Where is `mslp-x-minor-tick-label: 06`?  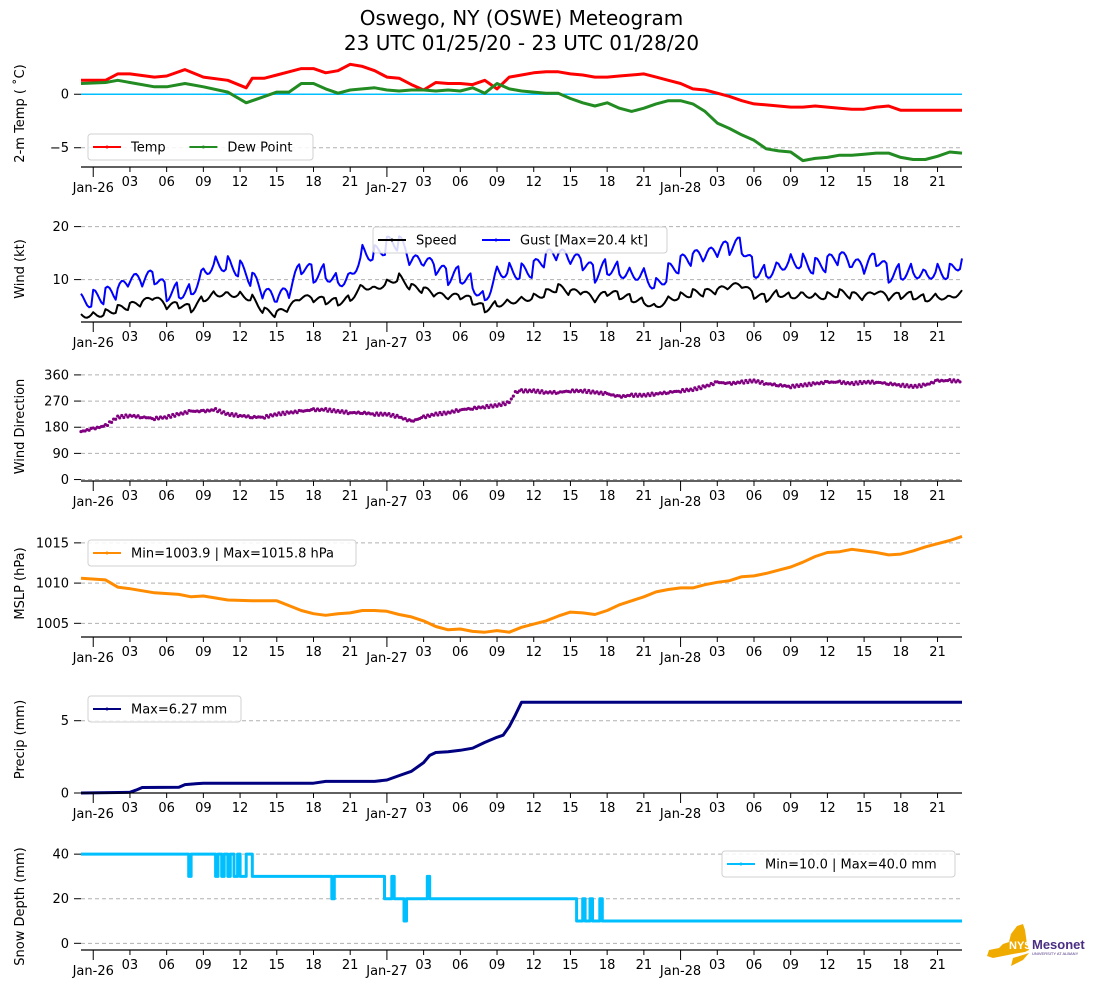 mslp-x-minor-tick-label: 06 is located at coordinates (460, 652).